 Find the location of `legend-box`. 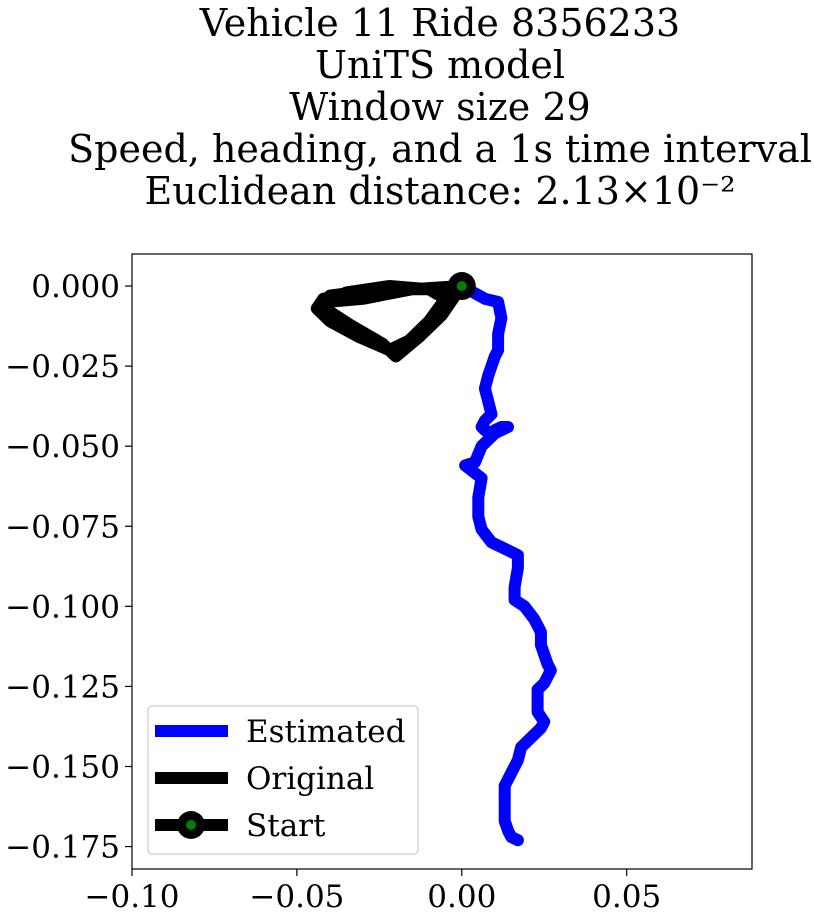

legend-box is located at coordinates (283, 780).